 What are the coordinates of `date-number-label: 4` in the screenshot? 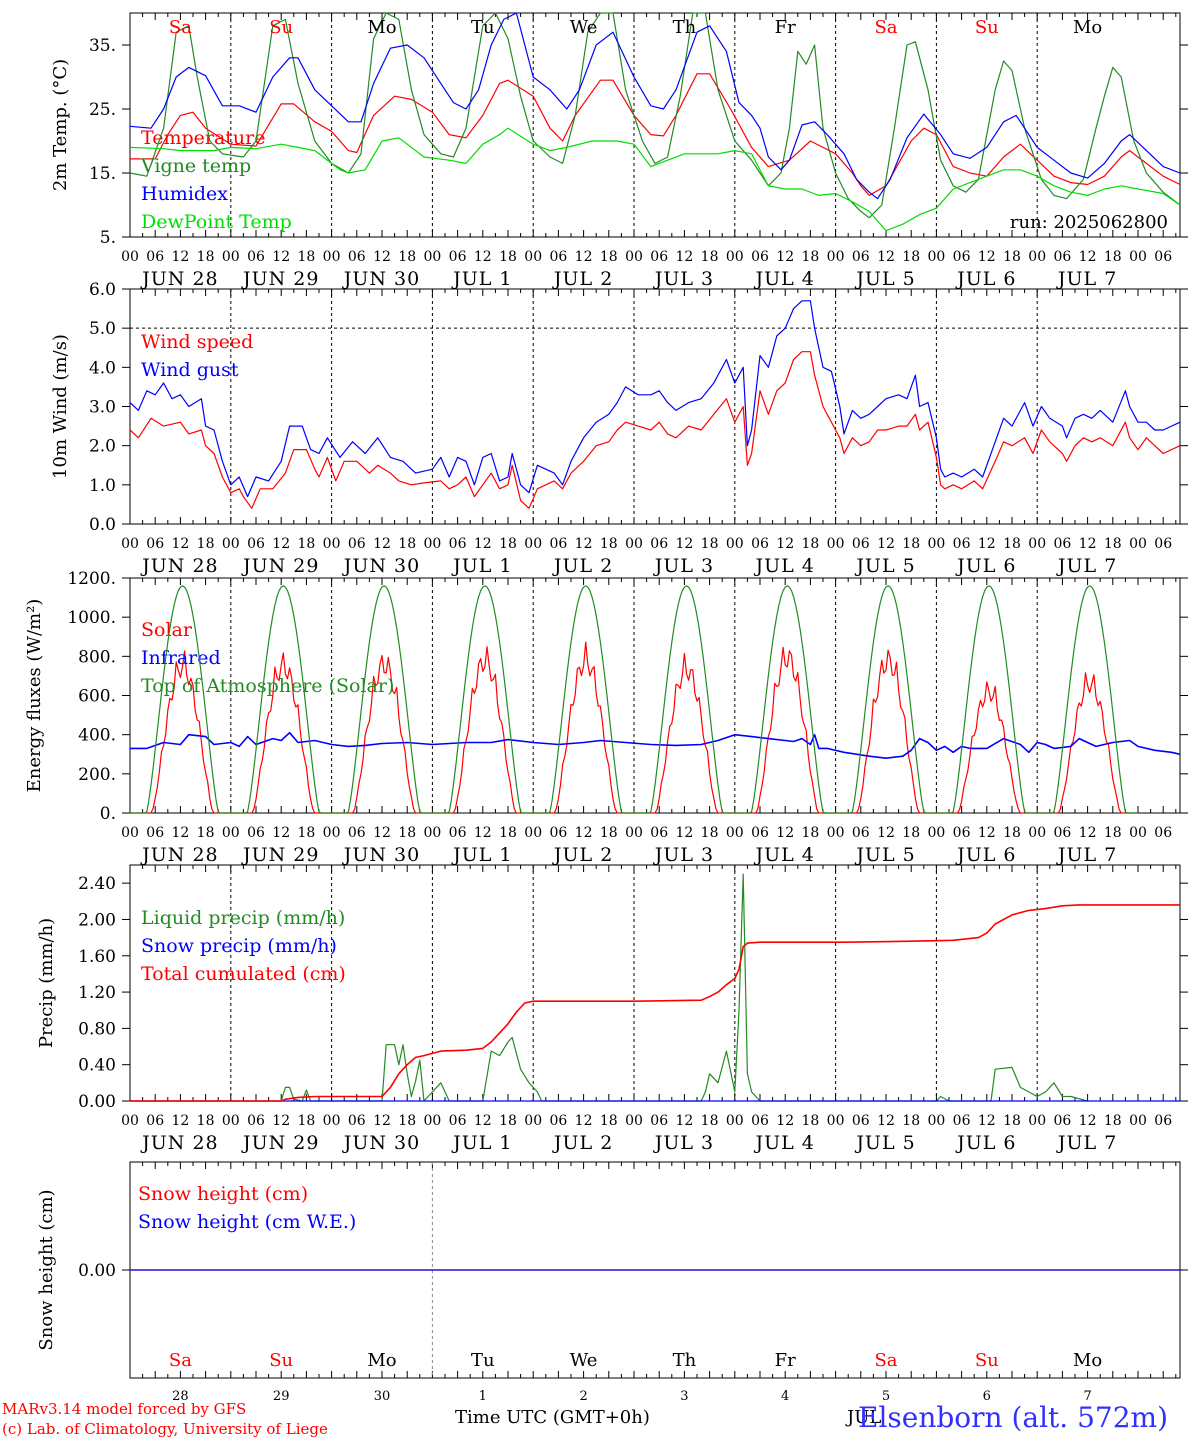 It's located at (785, 1396).